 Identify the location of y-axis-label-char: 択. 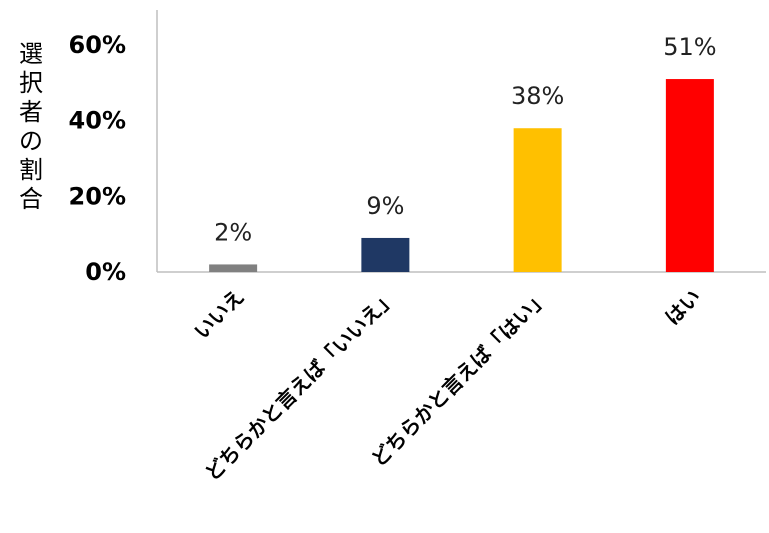
(31, 83).